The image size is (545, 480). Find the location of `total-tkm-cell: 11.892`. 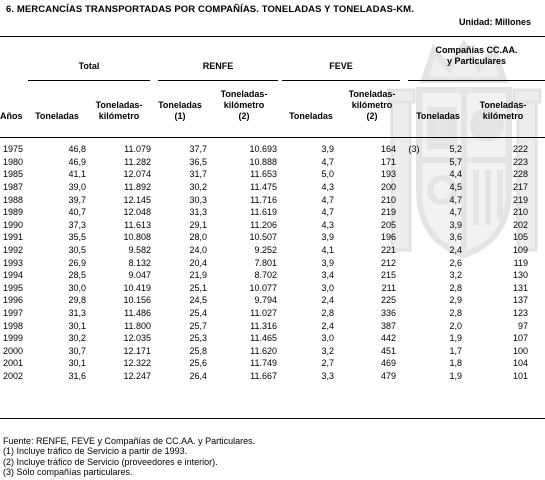

total-tkm-cell: 11.892 is located at coordinates (137, 187).